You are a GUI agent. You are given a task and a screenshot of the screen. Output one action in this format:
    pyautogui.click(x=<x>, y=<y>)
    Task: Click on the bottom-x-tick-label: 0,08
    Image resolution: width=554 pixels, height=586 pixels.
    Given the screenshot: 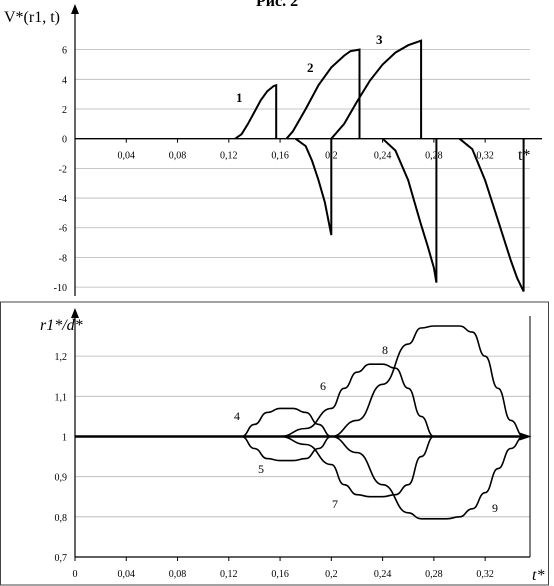 What is the action you would take?
    pyautogui.click(x=178, y=574)
    